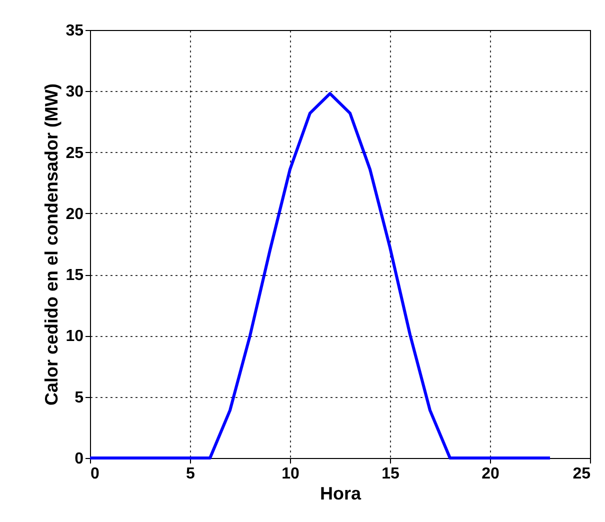 This screenshot has height=522, width=605. I want to click on y-tick-label: 25, so click(75, 153).